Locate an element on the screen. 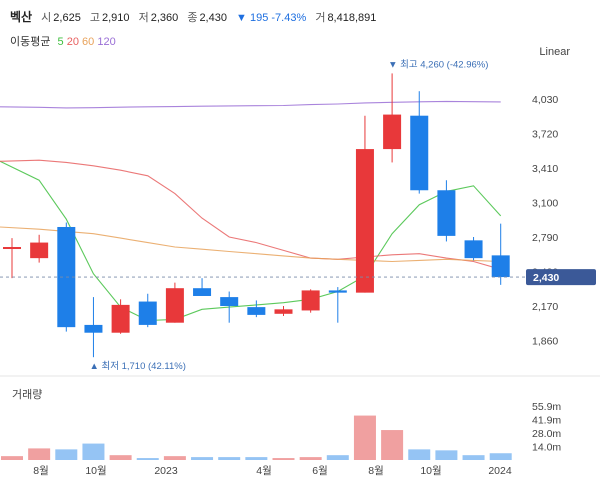 The width and height of the screenshot is (600, 484). price-tick-label: 4,030 is located at coordinates (545, 100).